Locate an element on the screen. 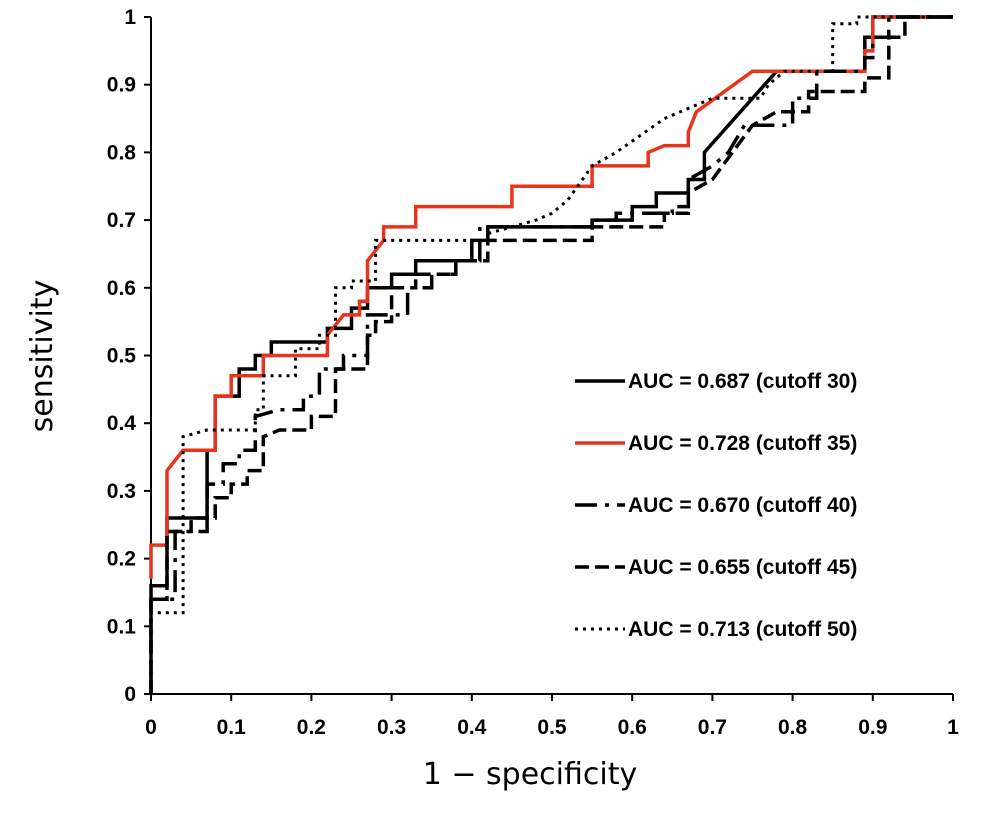 This screenshot has width=981, height=828. y-tick-label: 0.2 is located at coordinates (121, 559).